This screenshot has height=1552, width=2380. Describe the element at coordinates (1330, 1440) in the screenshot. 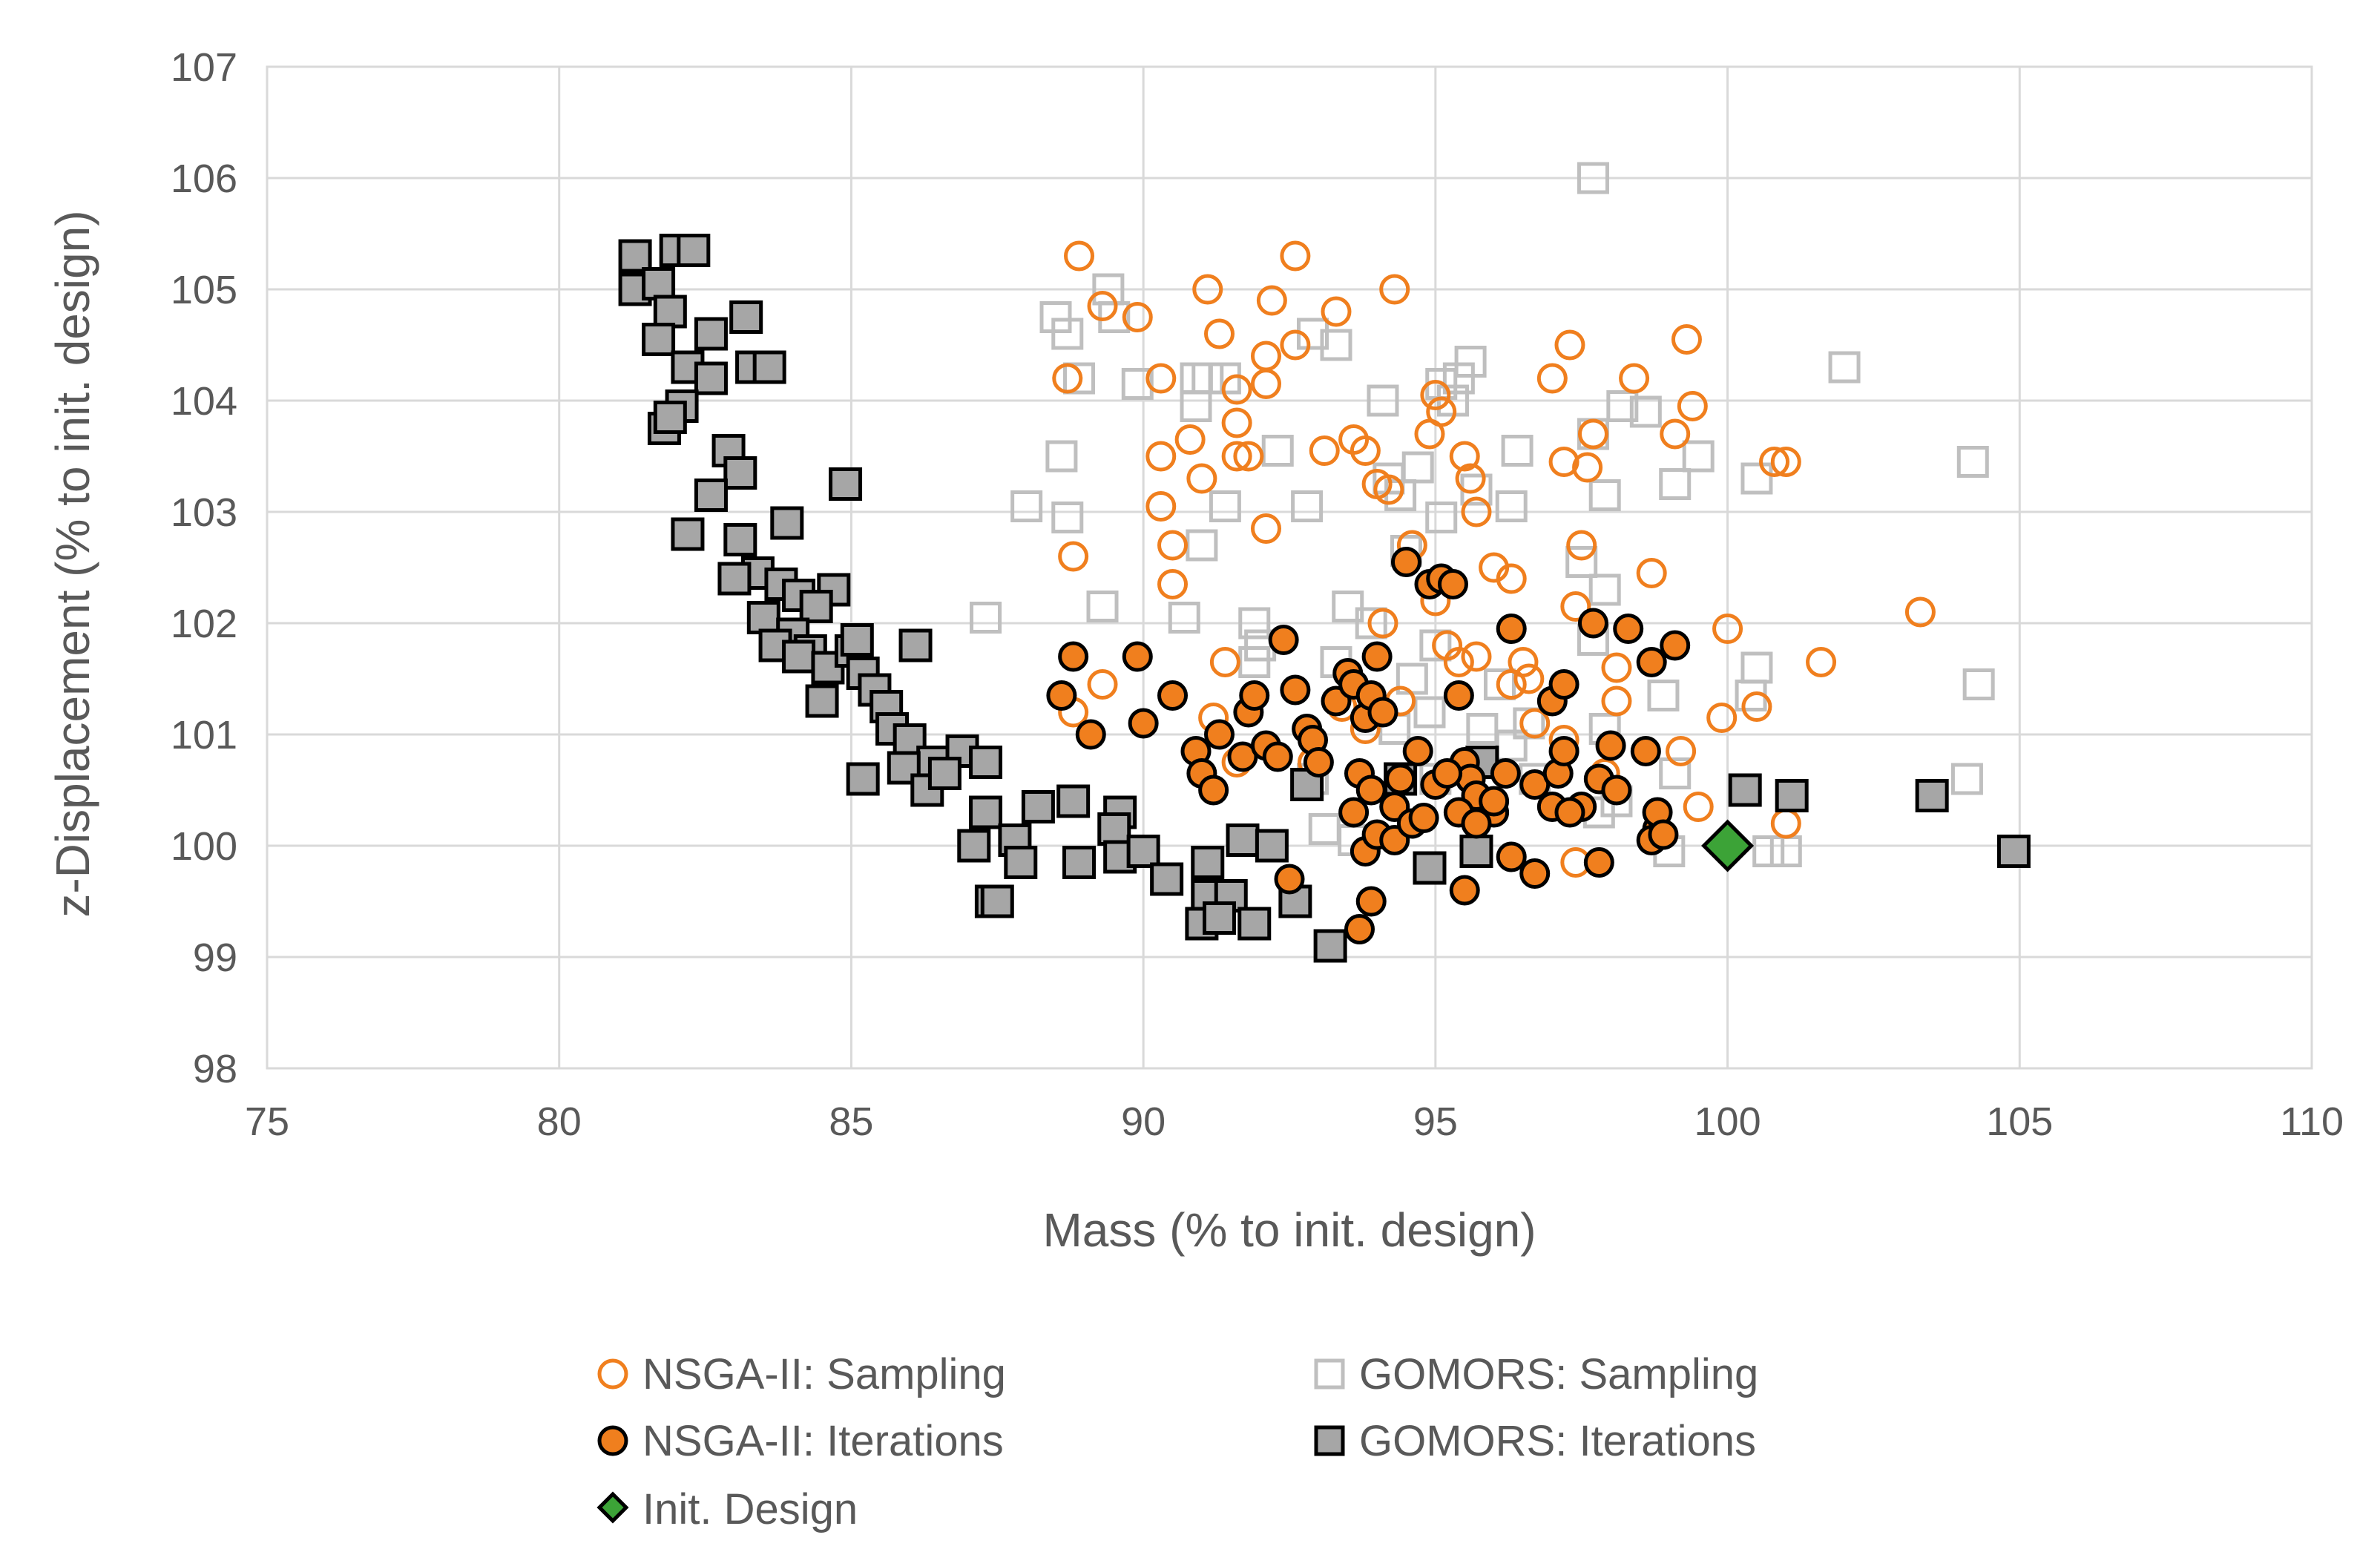

I see `legend-marker-gomors-iterations` at that location.